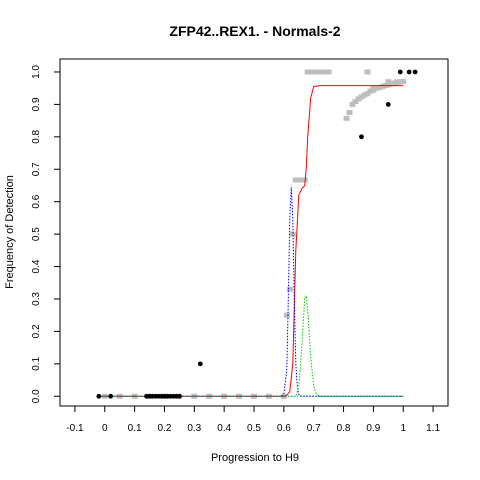  I want to click on x-axis-label: Progression to H9, so click(255, 458).